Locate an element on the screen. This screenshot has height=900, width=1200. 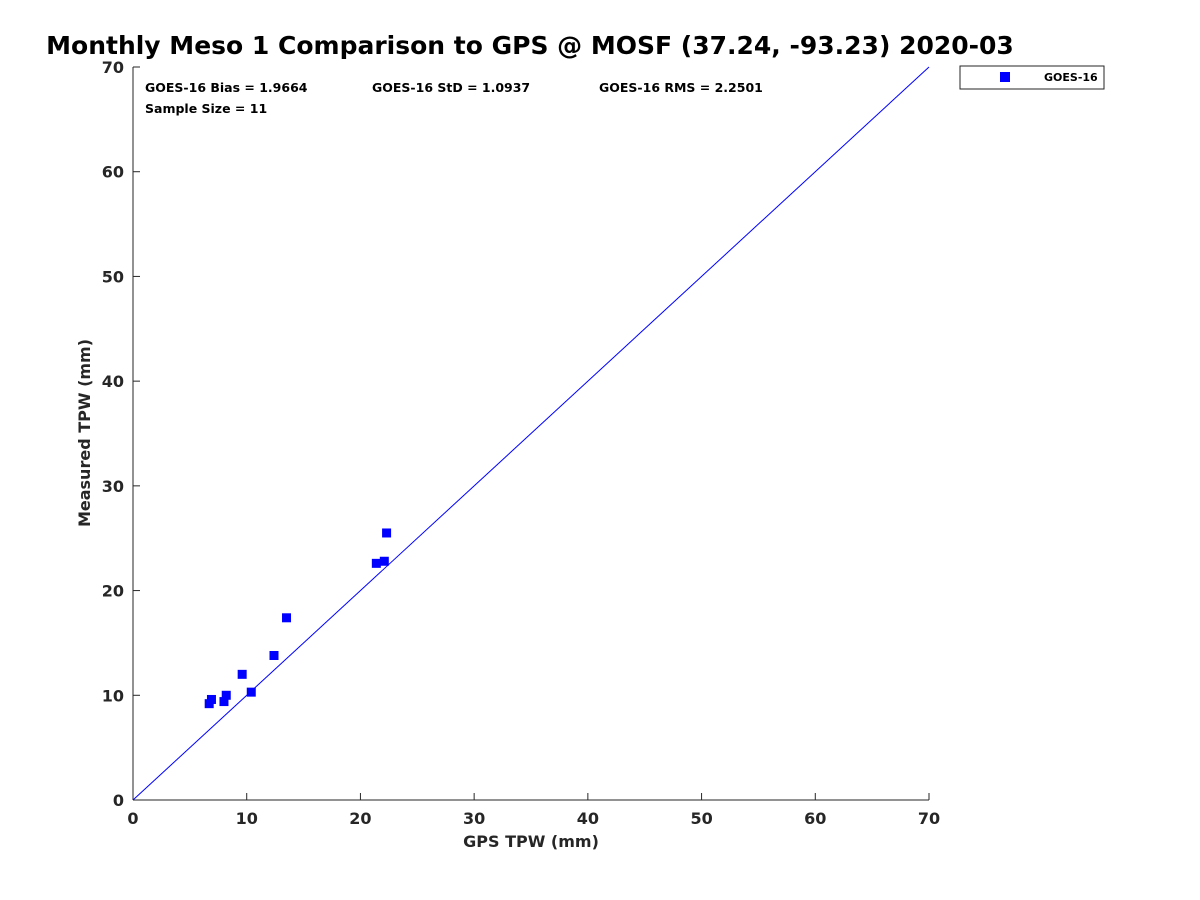
x-tick-label: 30 is located at coordinates (474, 818).